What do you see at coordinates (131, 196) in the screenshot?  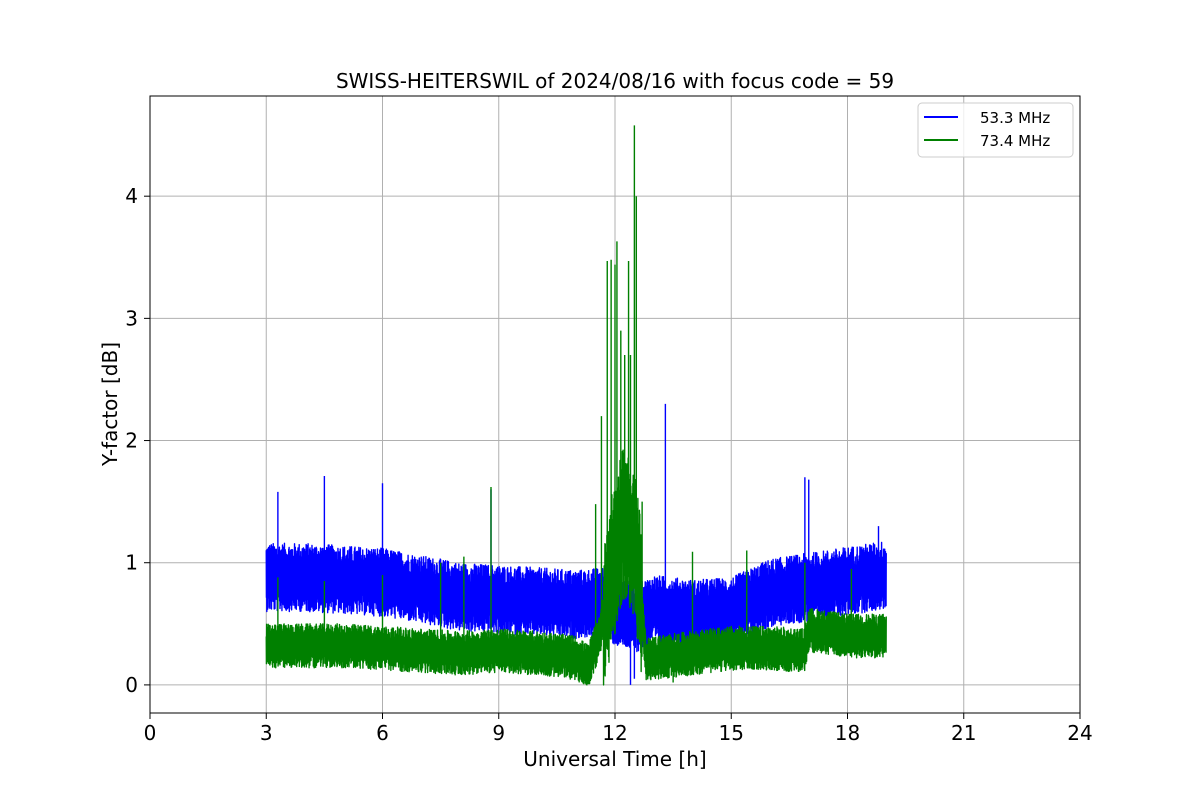 I see `y-tick-label: 4` at bounding box center [131, 196].